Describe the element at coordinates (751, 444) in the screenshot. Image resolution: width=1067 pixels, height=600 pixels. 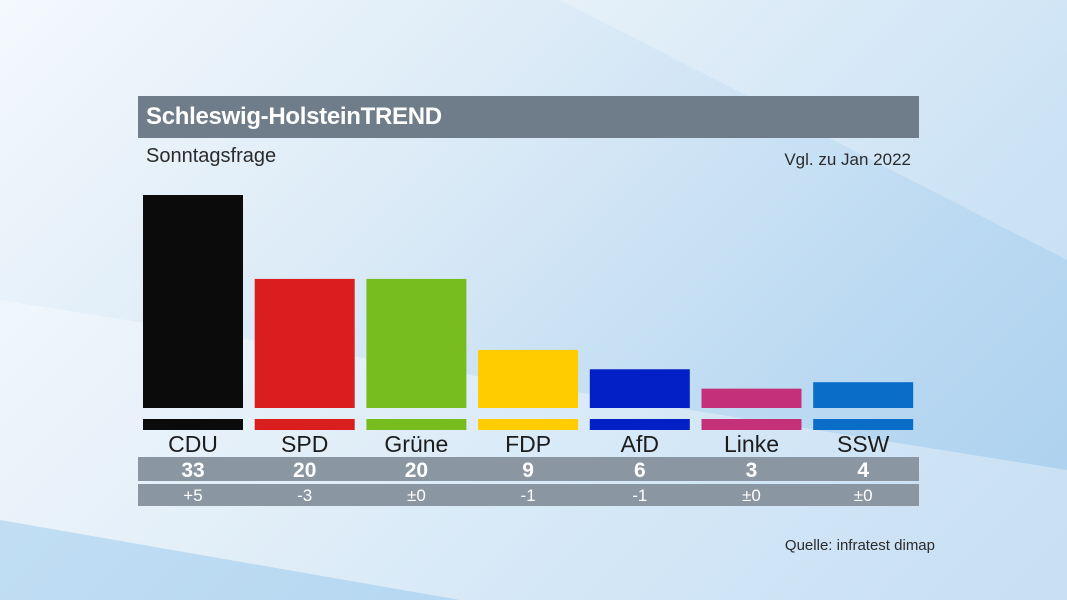
I see `category-label: Linke` at that location.